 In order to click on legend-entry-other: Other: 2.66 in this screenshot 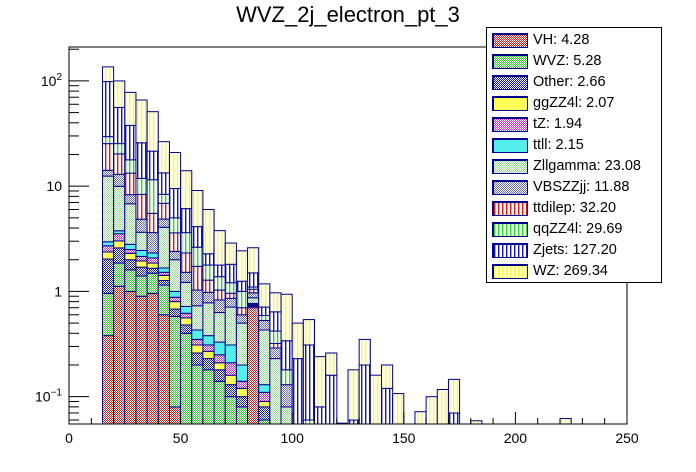, I will do `click(549, 82)`.